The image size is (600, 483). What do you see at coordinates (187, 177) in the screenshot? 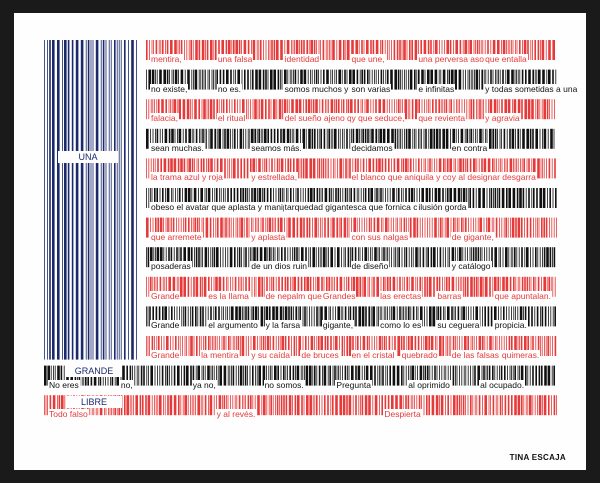
I see `stripe-word: la trama azul y roja` at bounding box center [187, 177].